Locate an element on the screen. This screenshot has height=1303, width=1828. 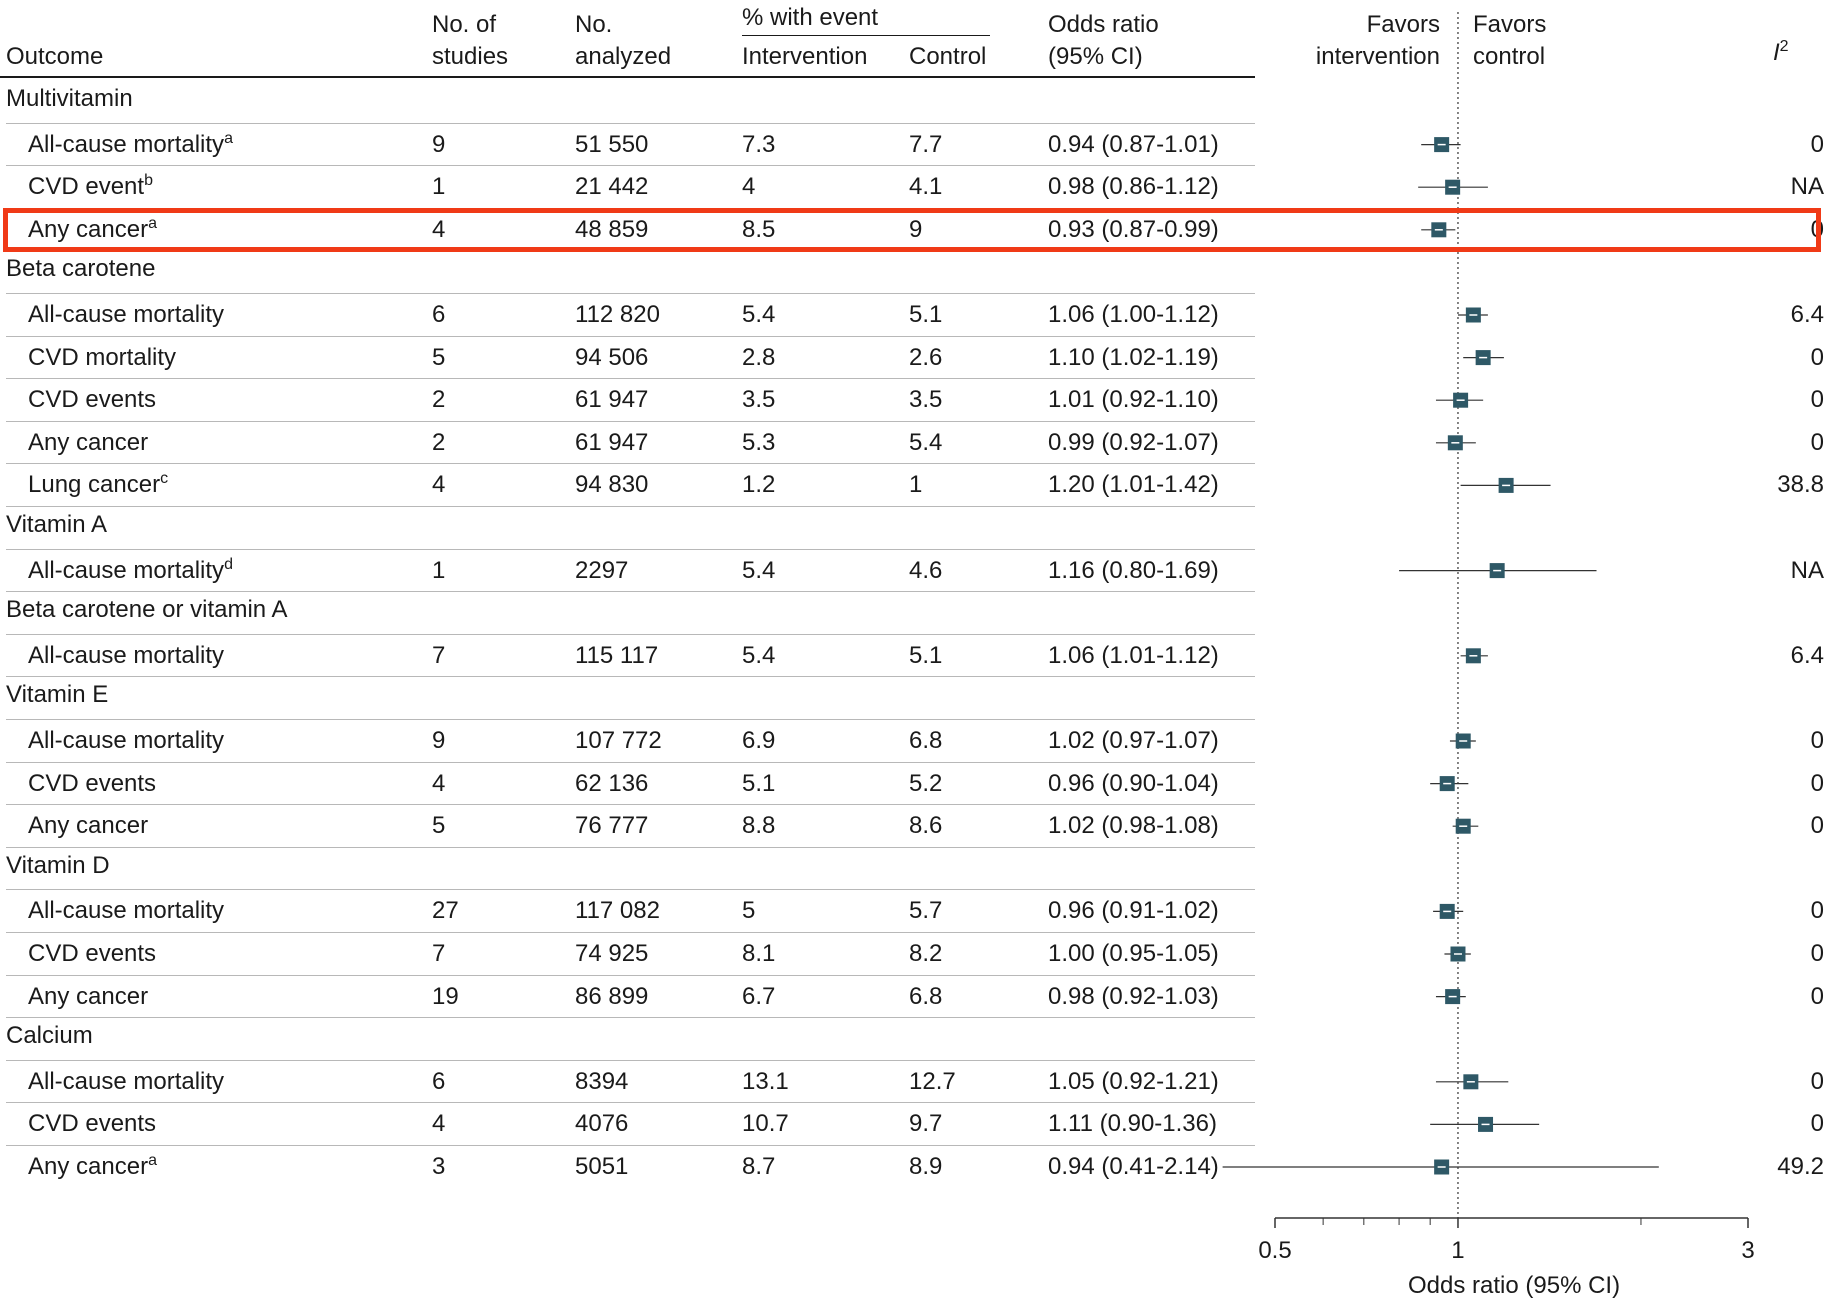
highlight-box is located at coordinates (912, 230).